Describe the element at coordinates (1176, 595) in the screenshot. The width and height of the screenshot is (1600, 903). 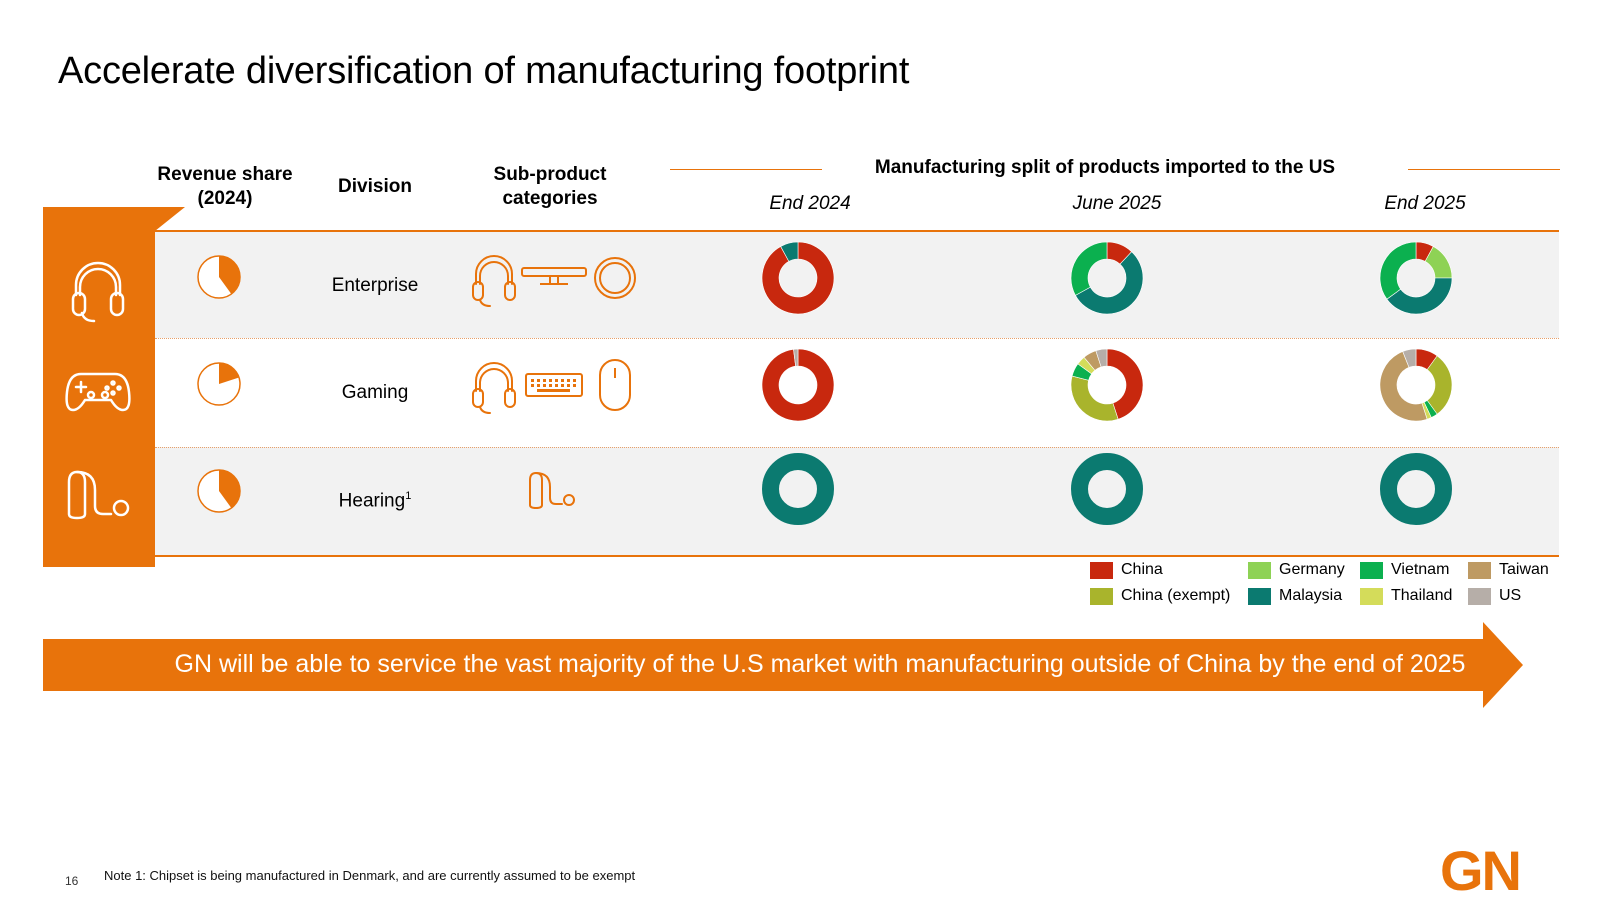
I see `legend-label: China (exempt)` at that location.